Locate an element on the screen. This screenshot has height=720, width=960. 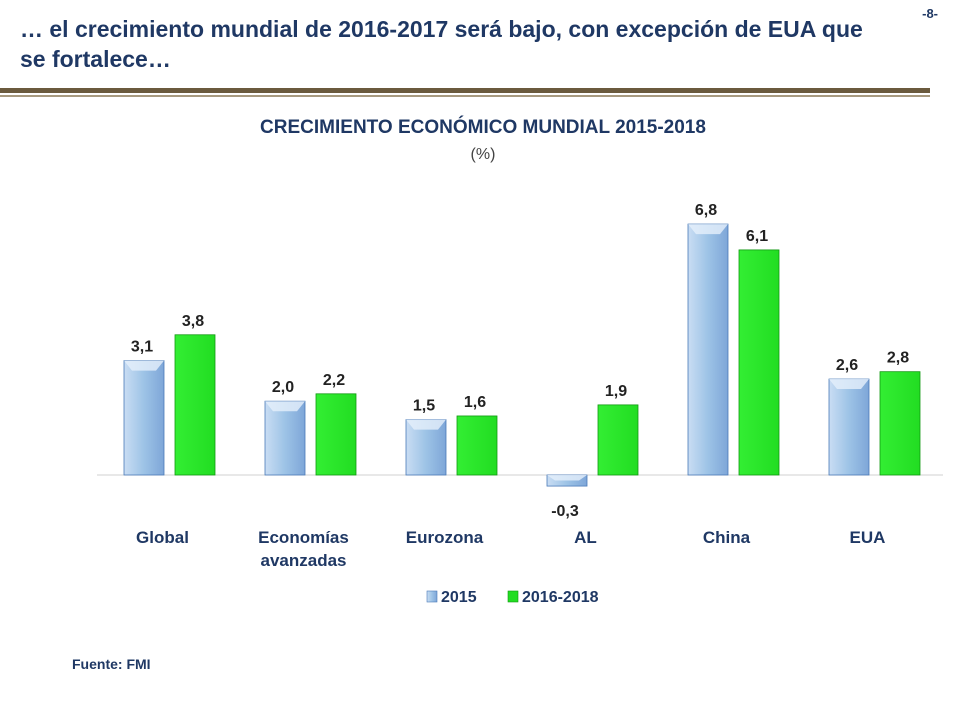
data-label: -0,3 is located at coordinates (565, 511).